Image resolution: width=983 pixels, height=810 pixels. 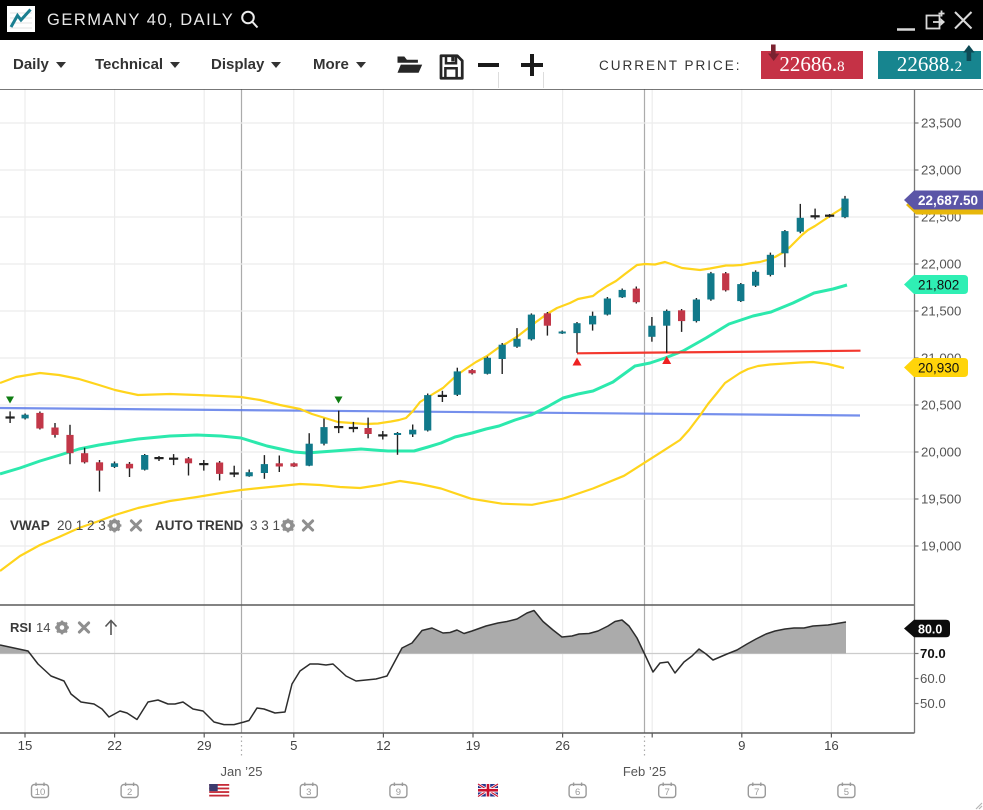 I want to click on svg-text: 22, so click(x=114, y=745).